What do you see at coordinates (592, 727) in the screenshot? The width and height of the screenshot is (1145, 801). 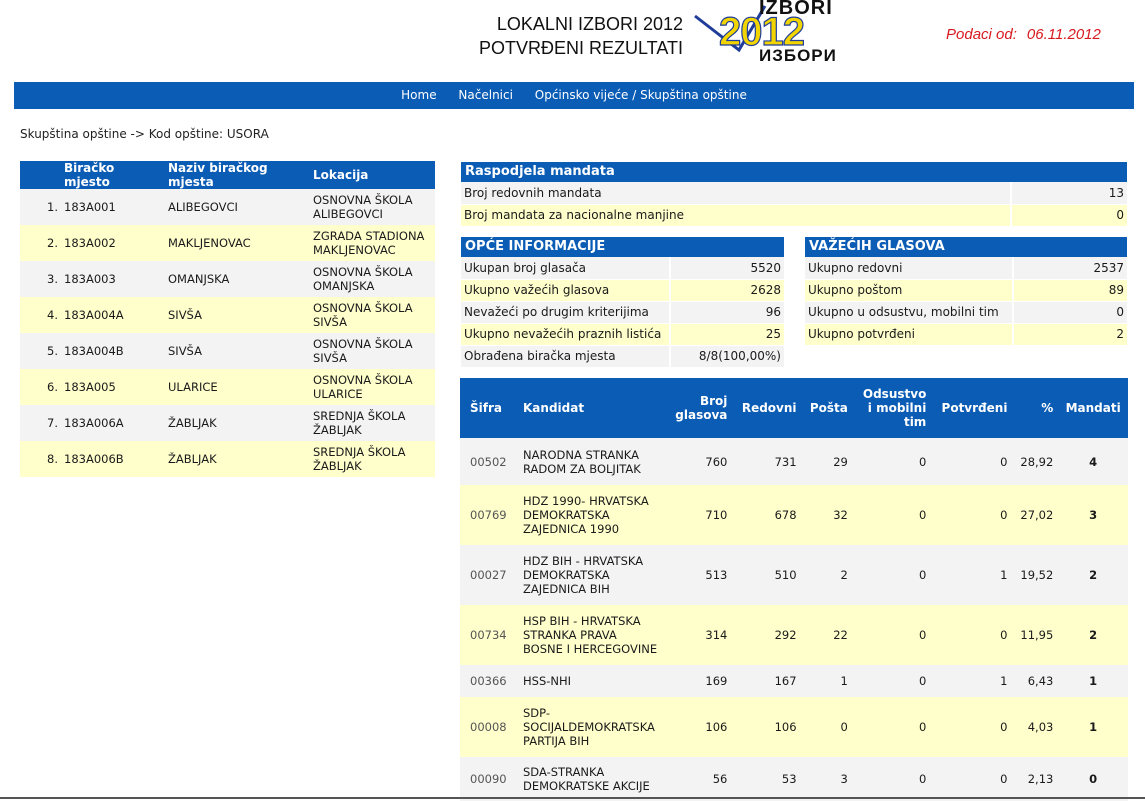 I see `party-name: SDP- SOCIJALDEMOKRATSKA PARTIJA BIH` at bounding box center [592, 727].